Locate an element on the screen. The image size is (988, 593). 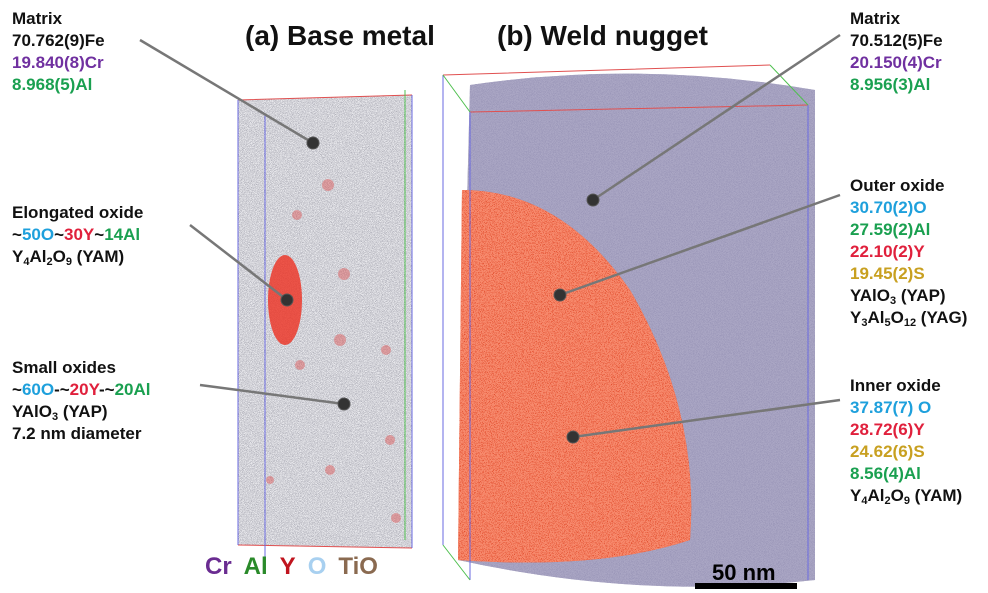
text-segment: 60O is located at coordinates (38, 389).